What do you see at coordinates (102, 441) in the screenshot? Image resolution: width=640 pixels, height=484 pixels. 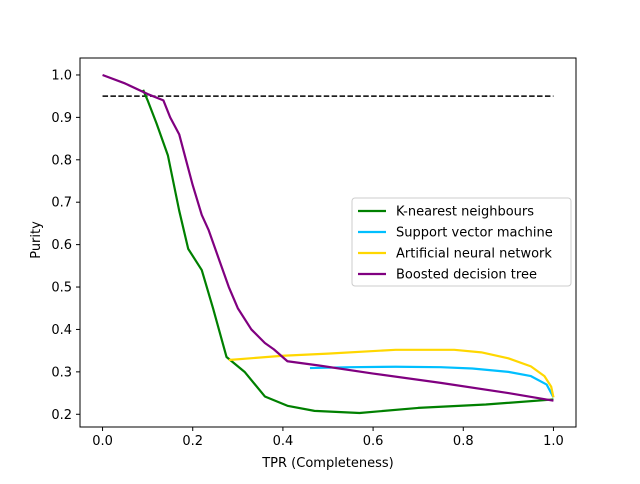 I see `x-tick-label: 0.0` at bounding box center [102, 441].